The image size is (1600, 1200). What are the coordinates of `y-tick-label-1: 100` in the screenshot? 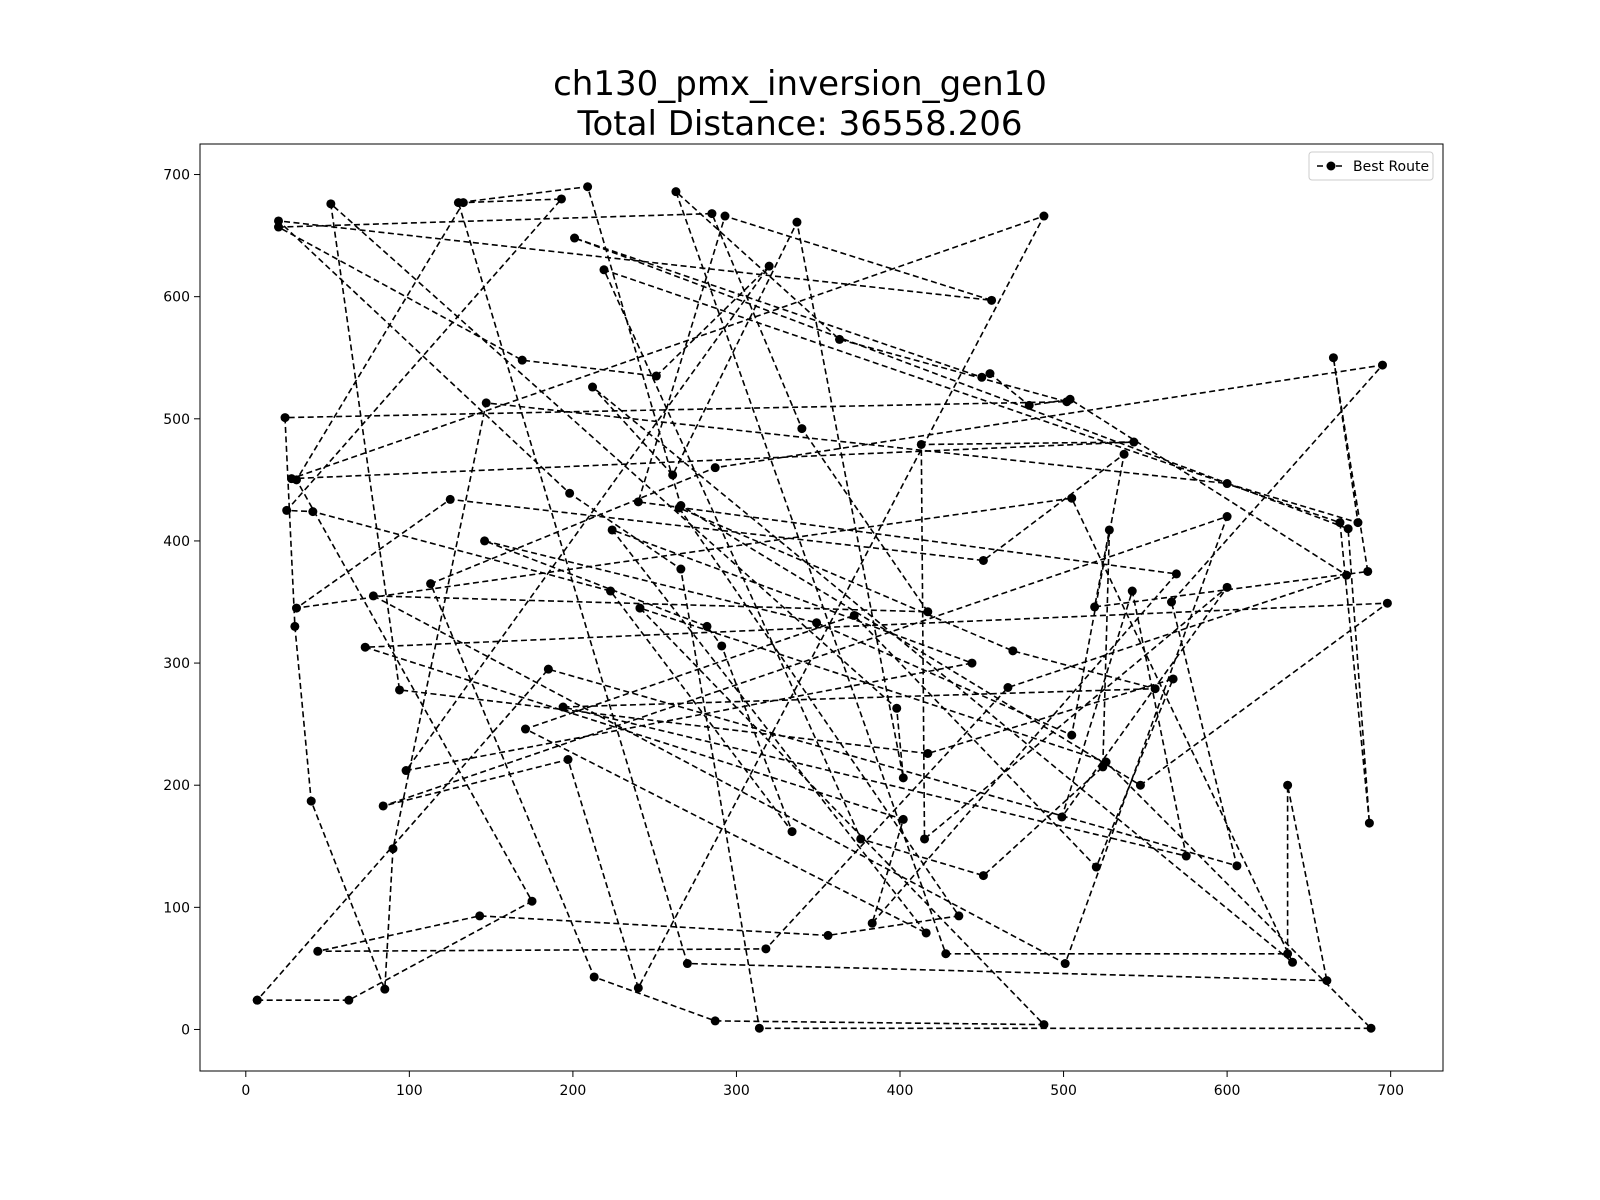 It's located at (176, 908).